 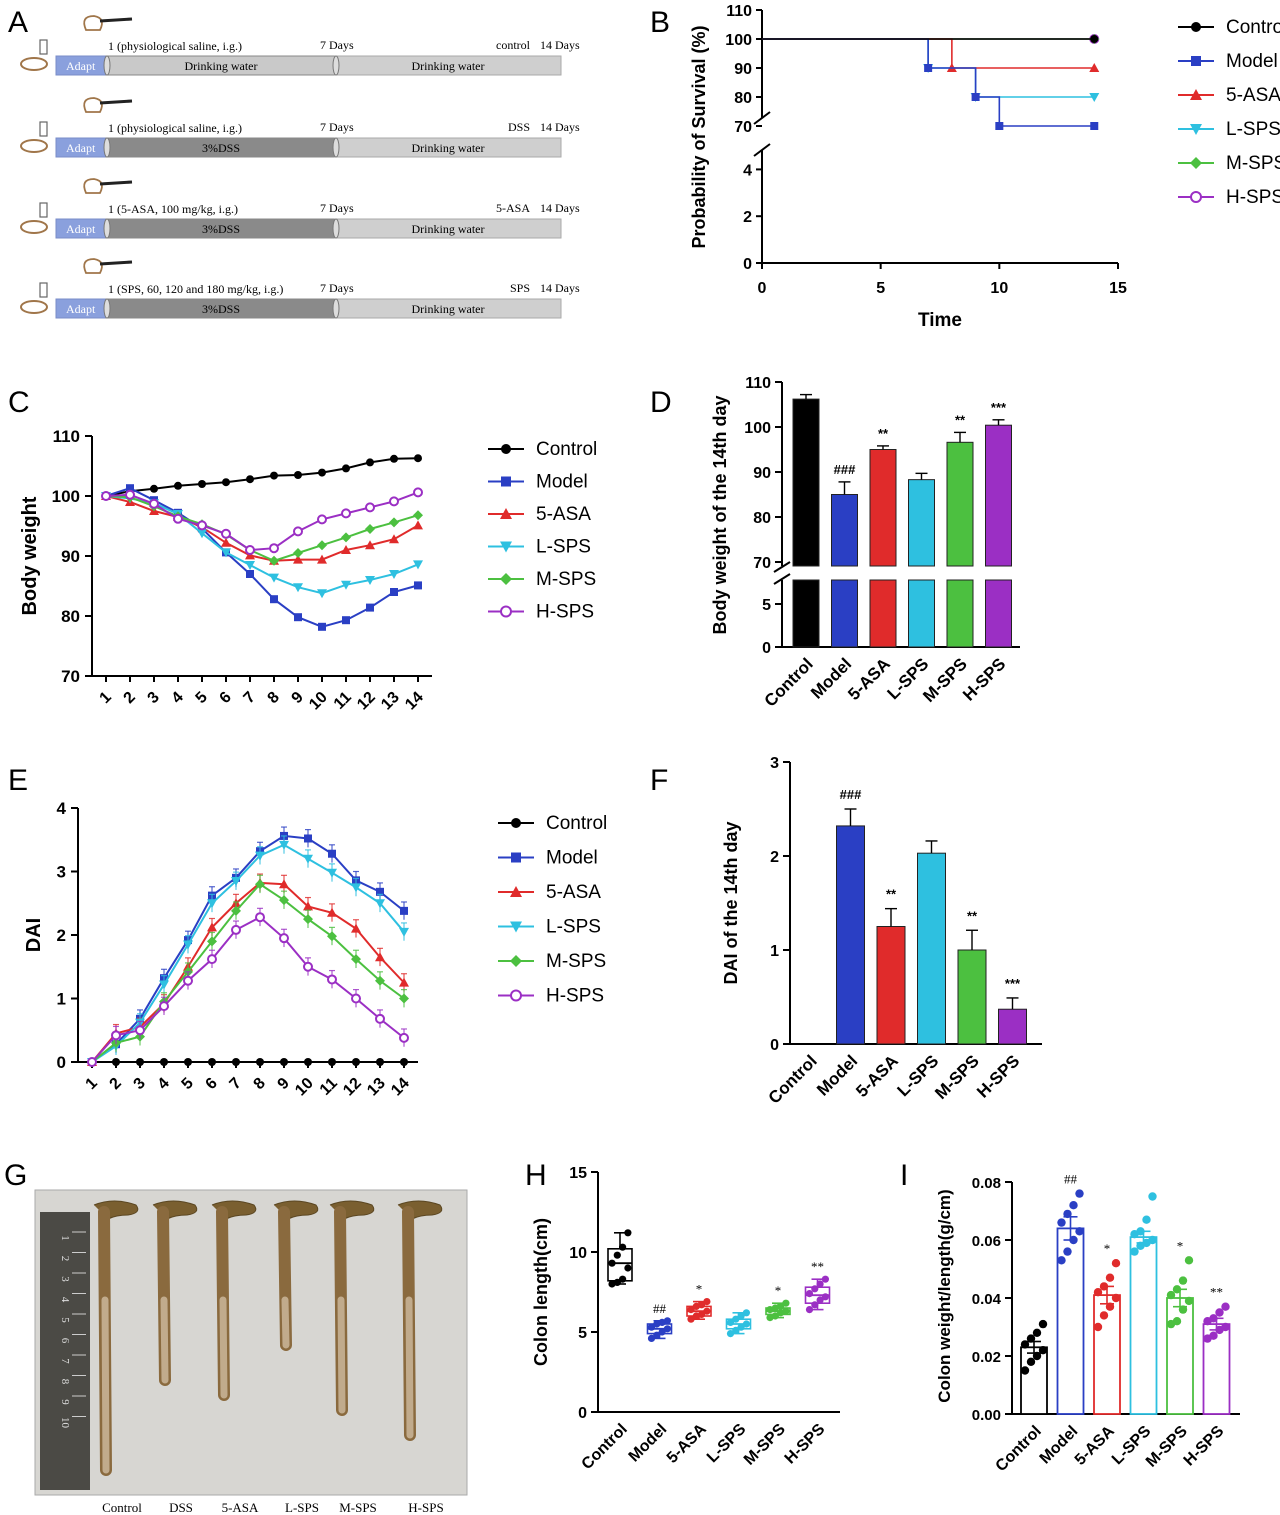 What do you see at coordinates (223, 1347) in the screenshot?
I see `colon-segment-light` at bounding box center [223, 1347].